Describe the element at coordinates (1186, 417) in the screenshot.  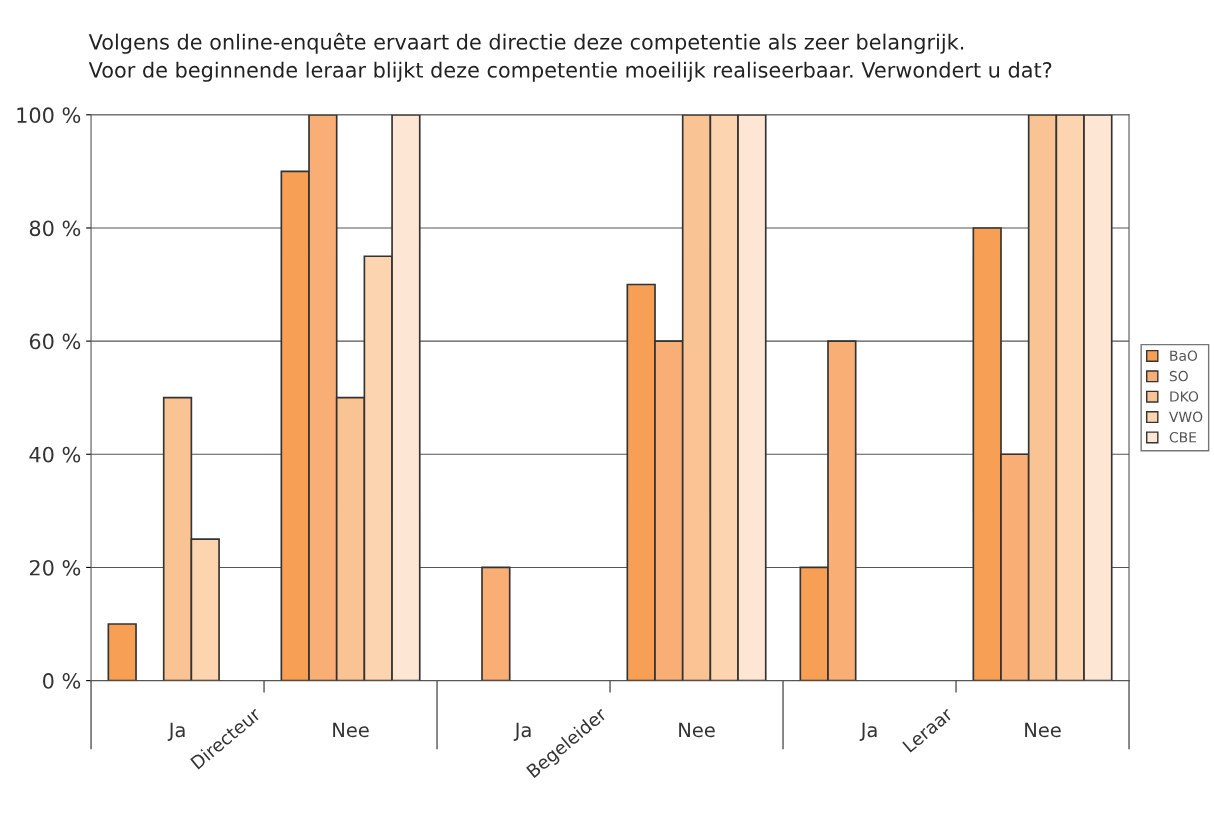
I see `legend-label: VWO` at that location.